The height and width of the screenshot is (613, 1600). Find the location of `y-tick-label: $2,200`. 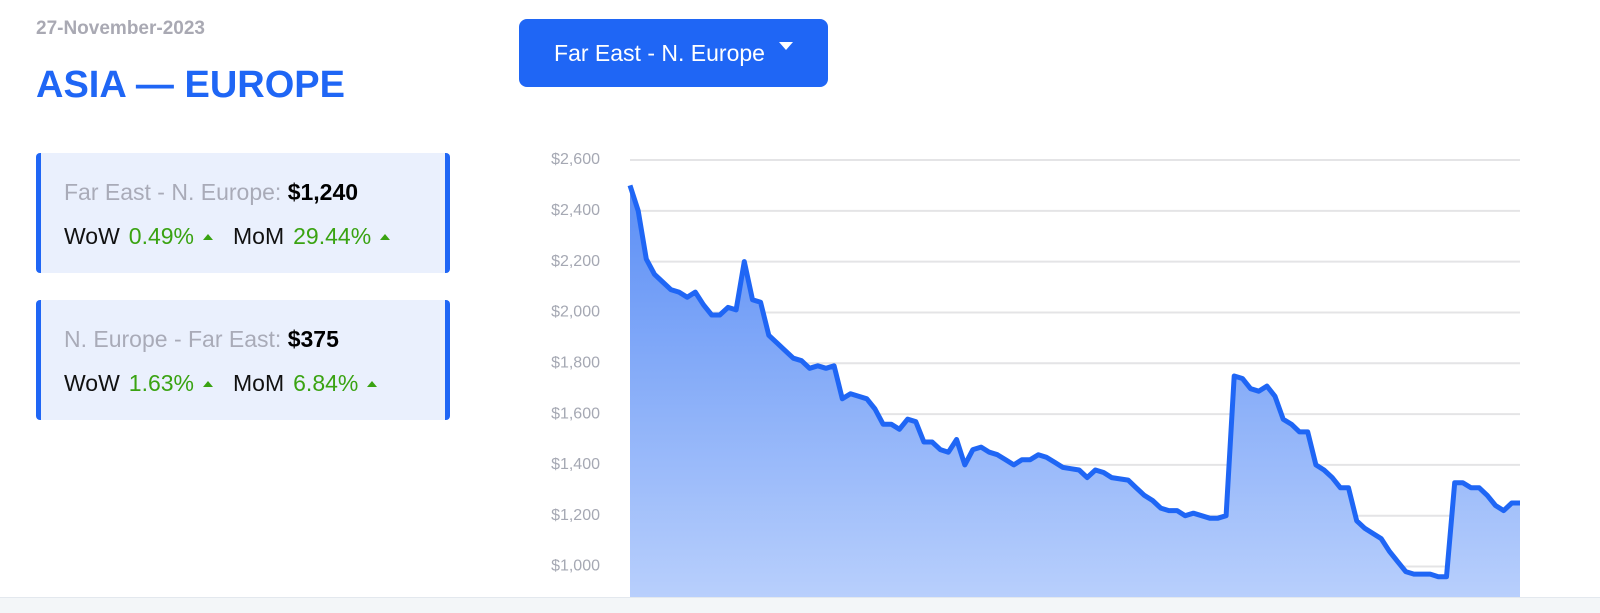

y-tick-label: $2,200 is located at coordinates (575, 261).